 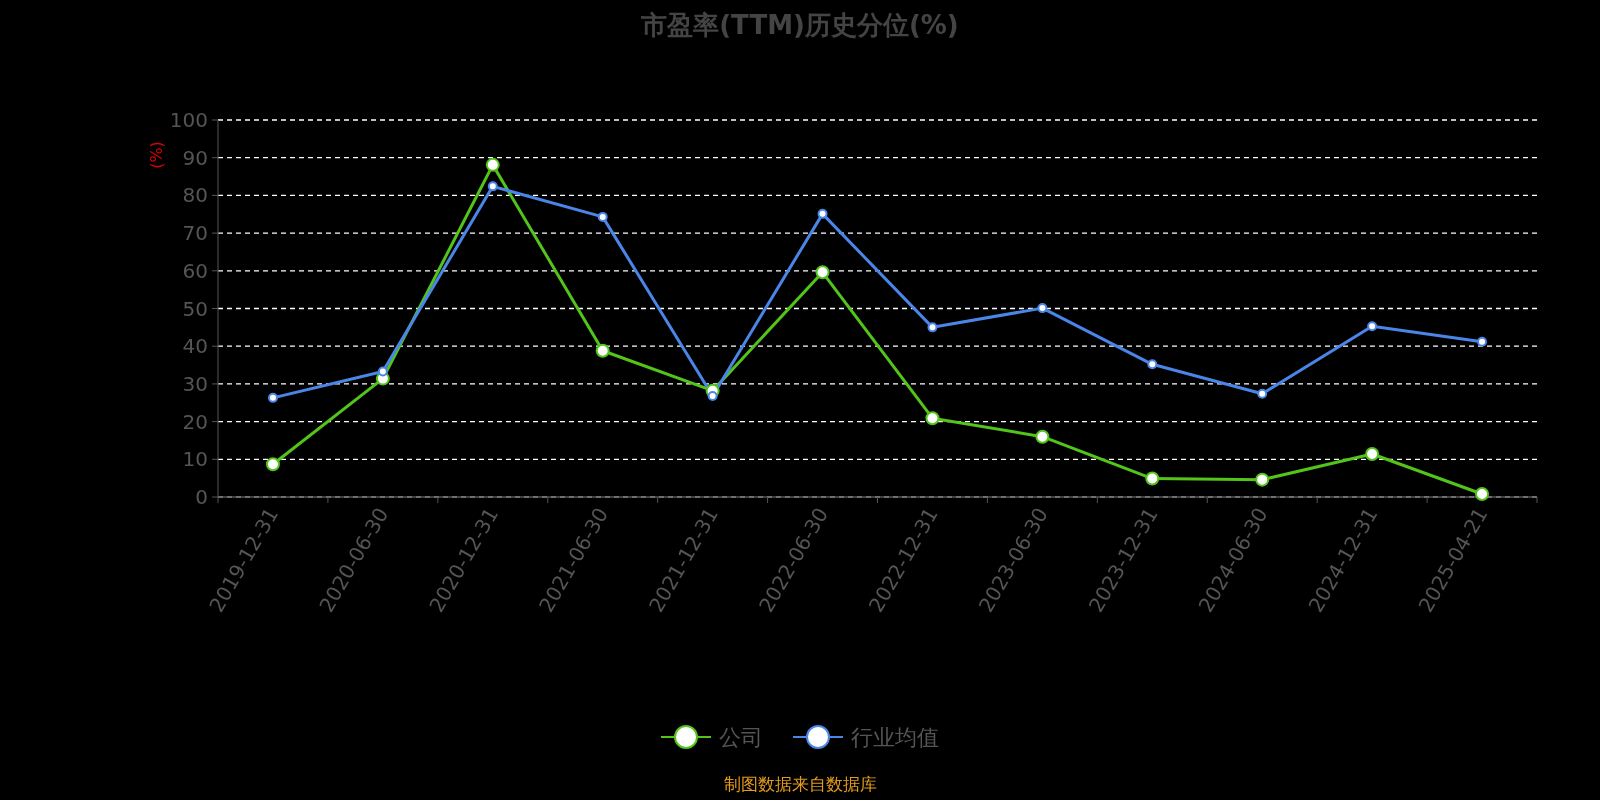 What do you see at coordinates (195, 233) in the screenshot?
I see `y-tick-label: 70` at bounding box center [195, 233].